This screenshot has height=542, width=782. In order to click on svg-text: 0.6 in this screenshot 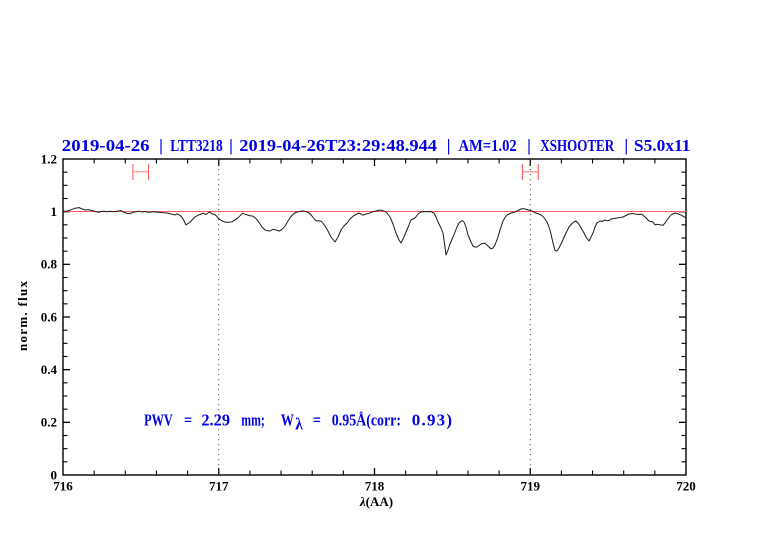, I will do `click(49, 316)`.